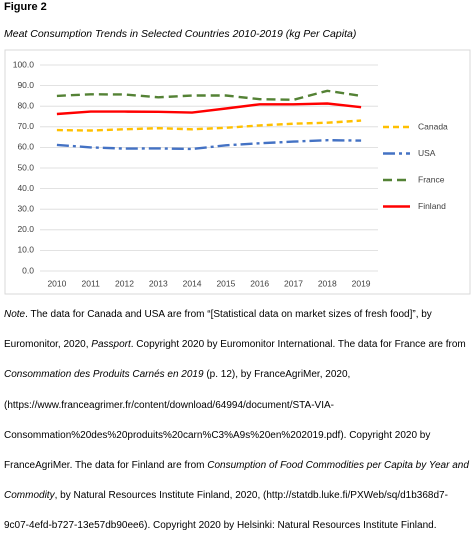  Describe the element at coordinates (158, 283) in the screenshot. I see `x-tick-label: 2013` at that location.